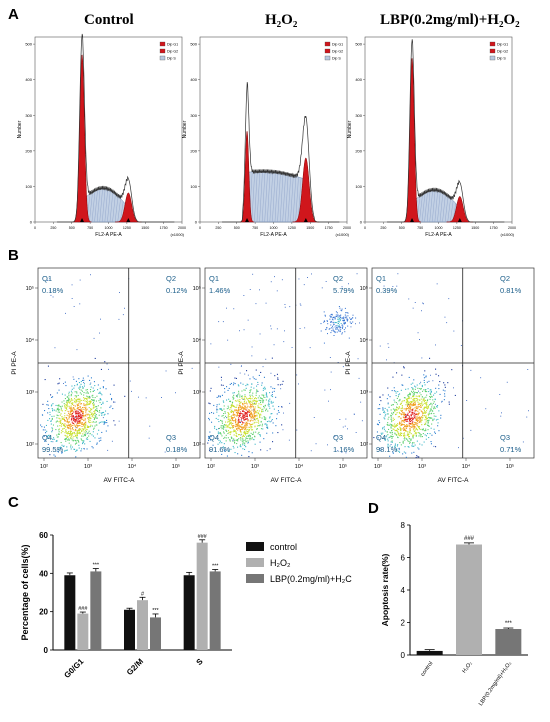 Image resolution: width=550 pixels, height=722 pixels. I want to click on apoptosis-category-label: LBP(0.2mg/ml)+H₂O₂, so click(495, 684).